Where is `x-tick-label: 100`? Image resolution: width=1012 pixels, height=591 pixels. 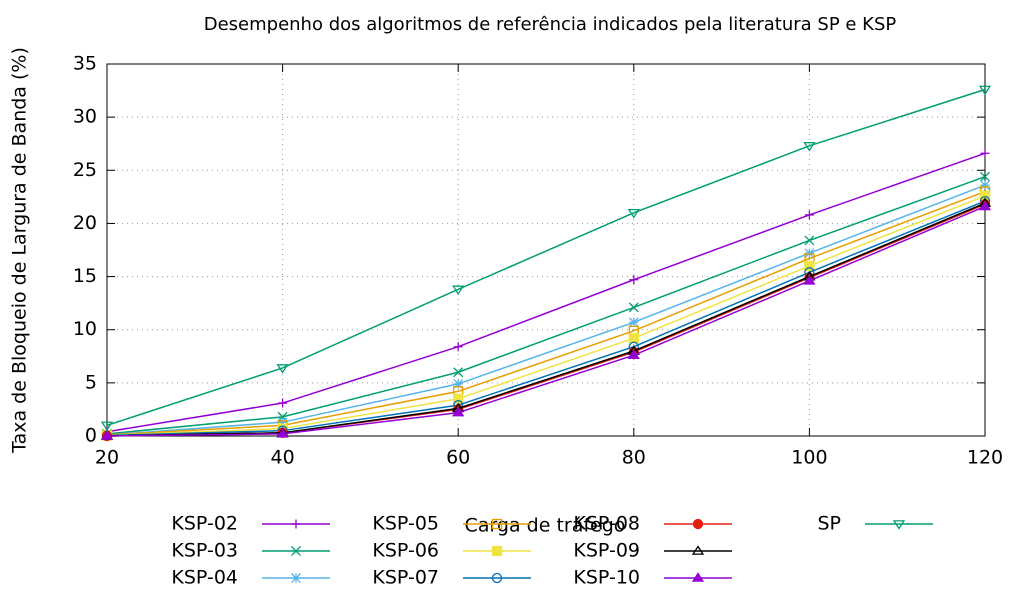
x-tick-label: 100 is located at coordinates (809, 458).